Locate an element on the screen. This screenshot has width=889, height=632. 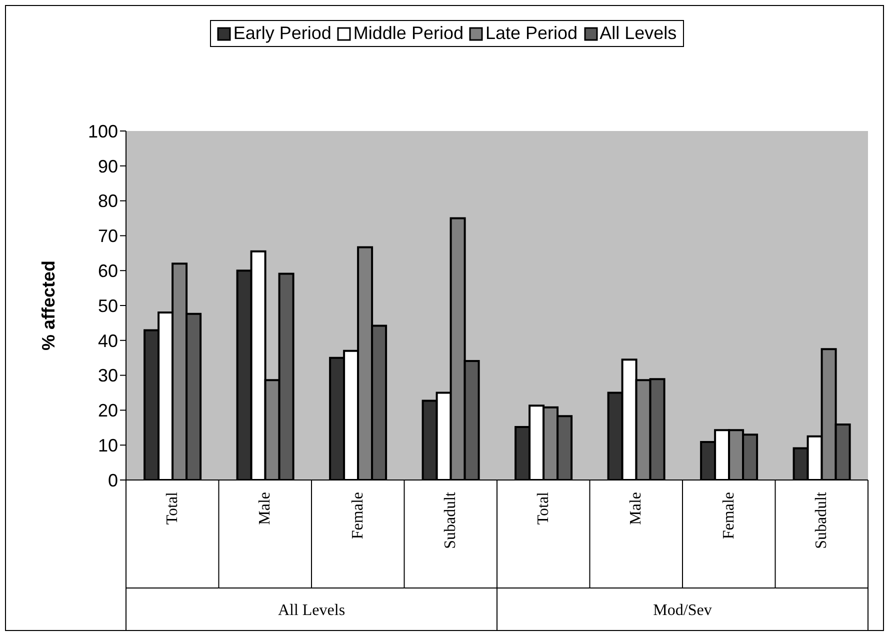
legend-label: Late Period is located at coordinates (531, 33).